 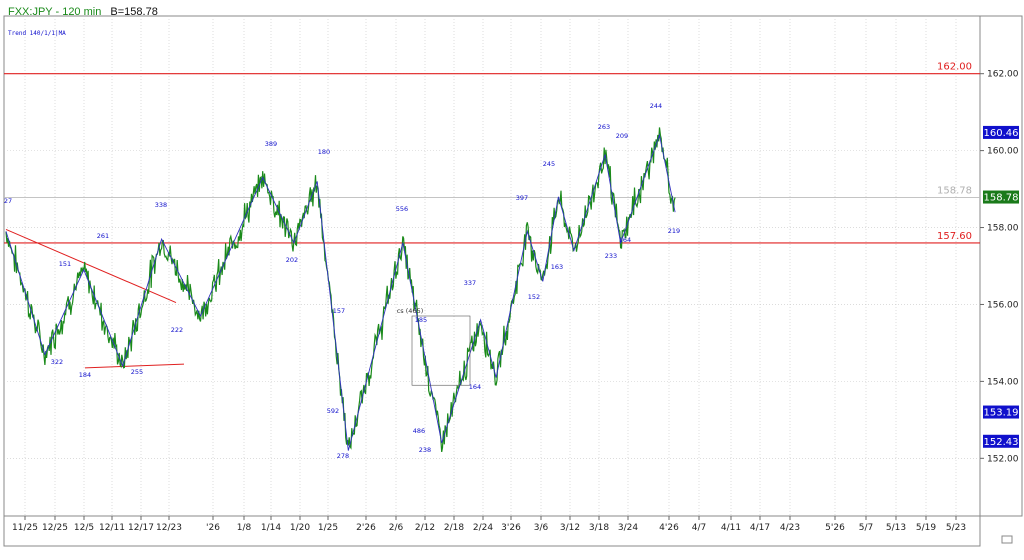 What do you see at coordinates (421, 320) in the screenshot?
I see `swing-label: 185` at bounding box center [421, 320].